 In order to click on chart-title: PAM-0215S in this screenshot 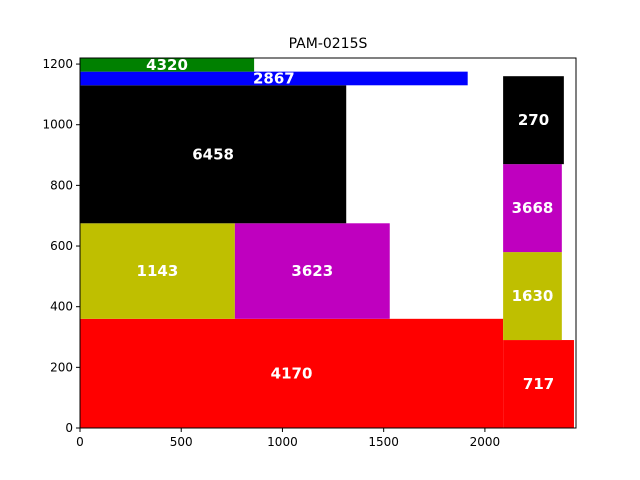, I will do `click(328, 44)`.